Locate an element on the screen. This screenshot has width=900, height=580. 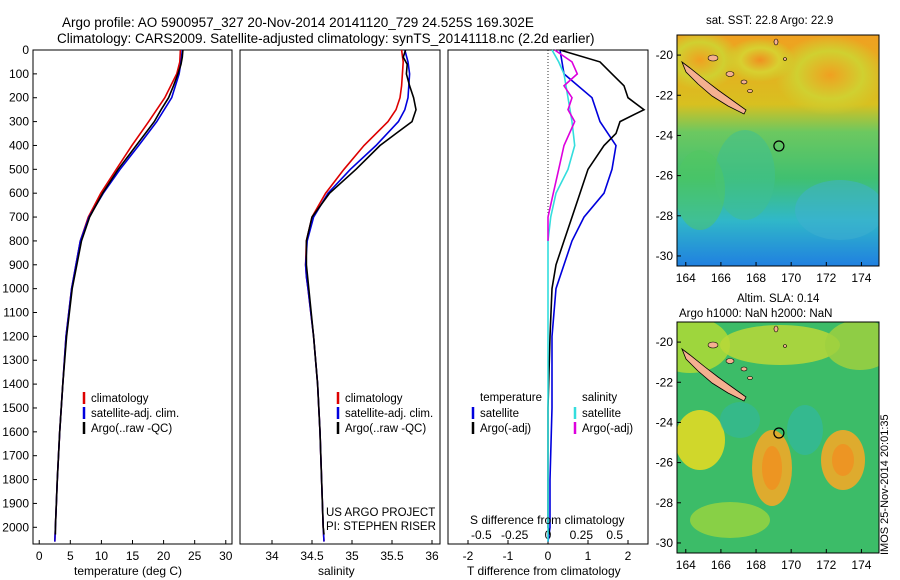
x-tick-label: 35 is located at coordinates (352, 556).